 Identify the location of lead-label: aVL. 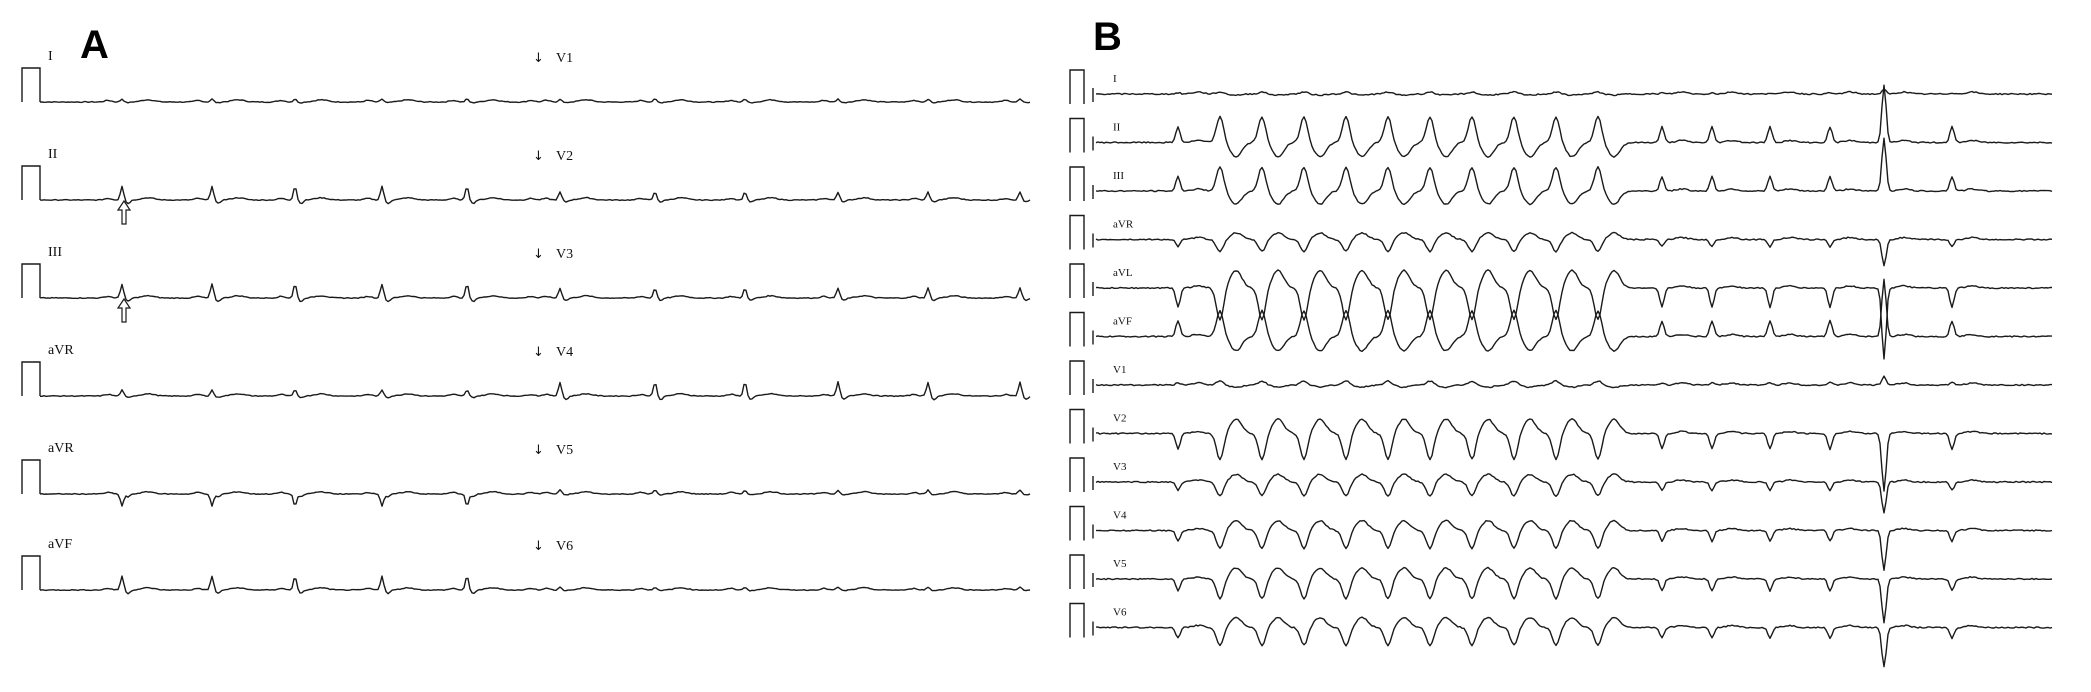
(1123, 273).